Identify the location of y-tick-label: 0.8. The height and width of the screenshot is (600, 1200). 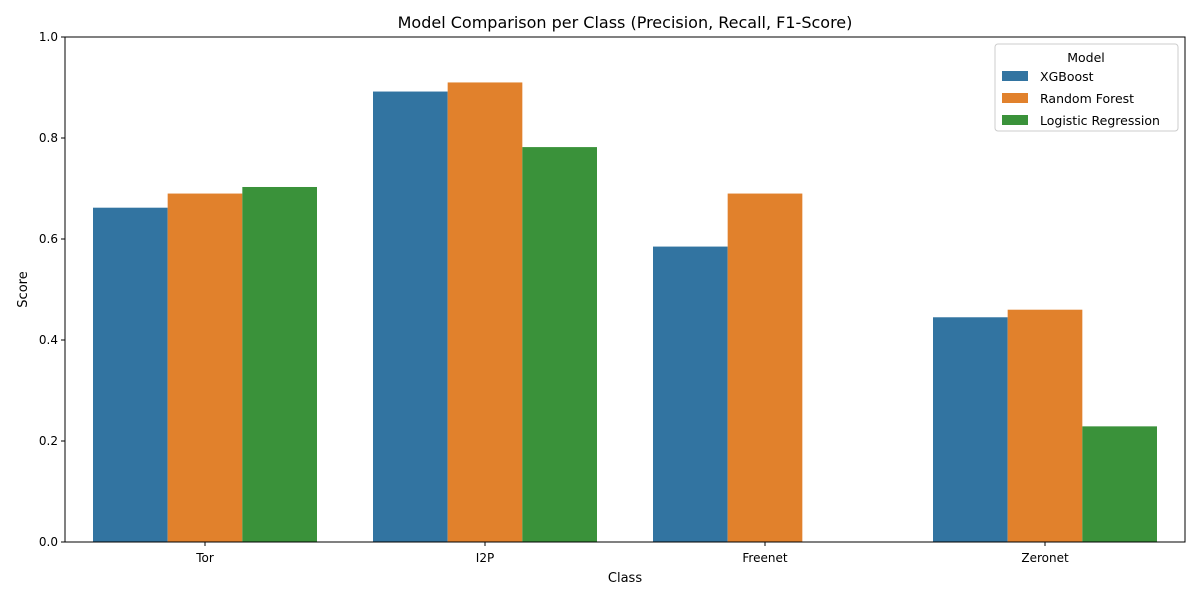
(48, 138).